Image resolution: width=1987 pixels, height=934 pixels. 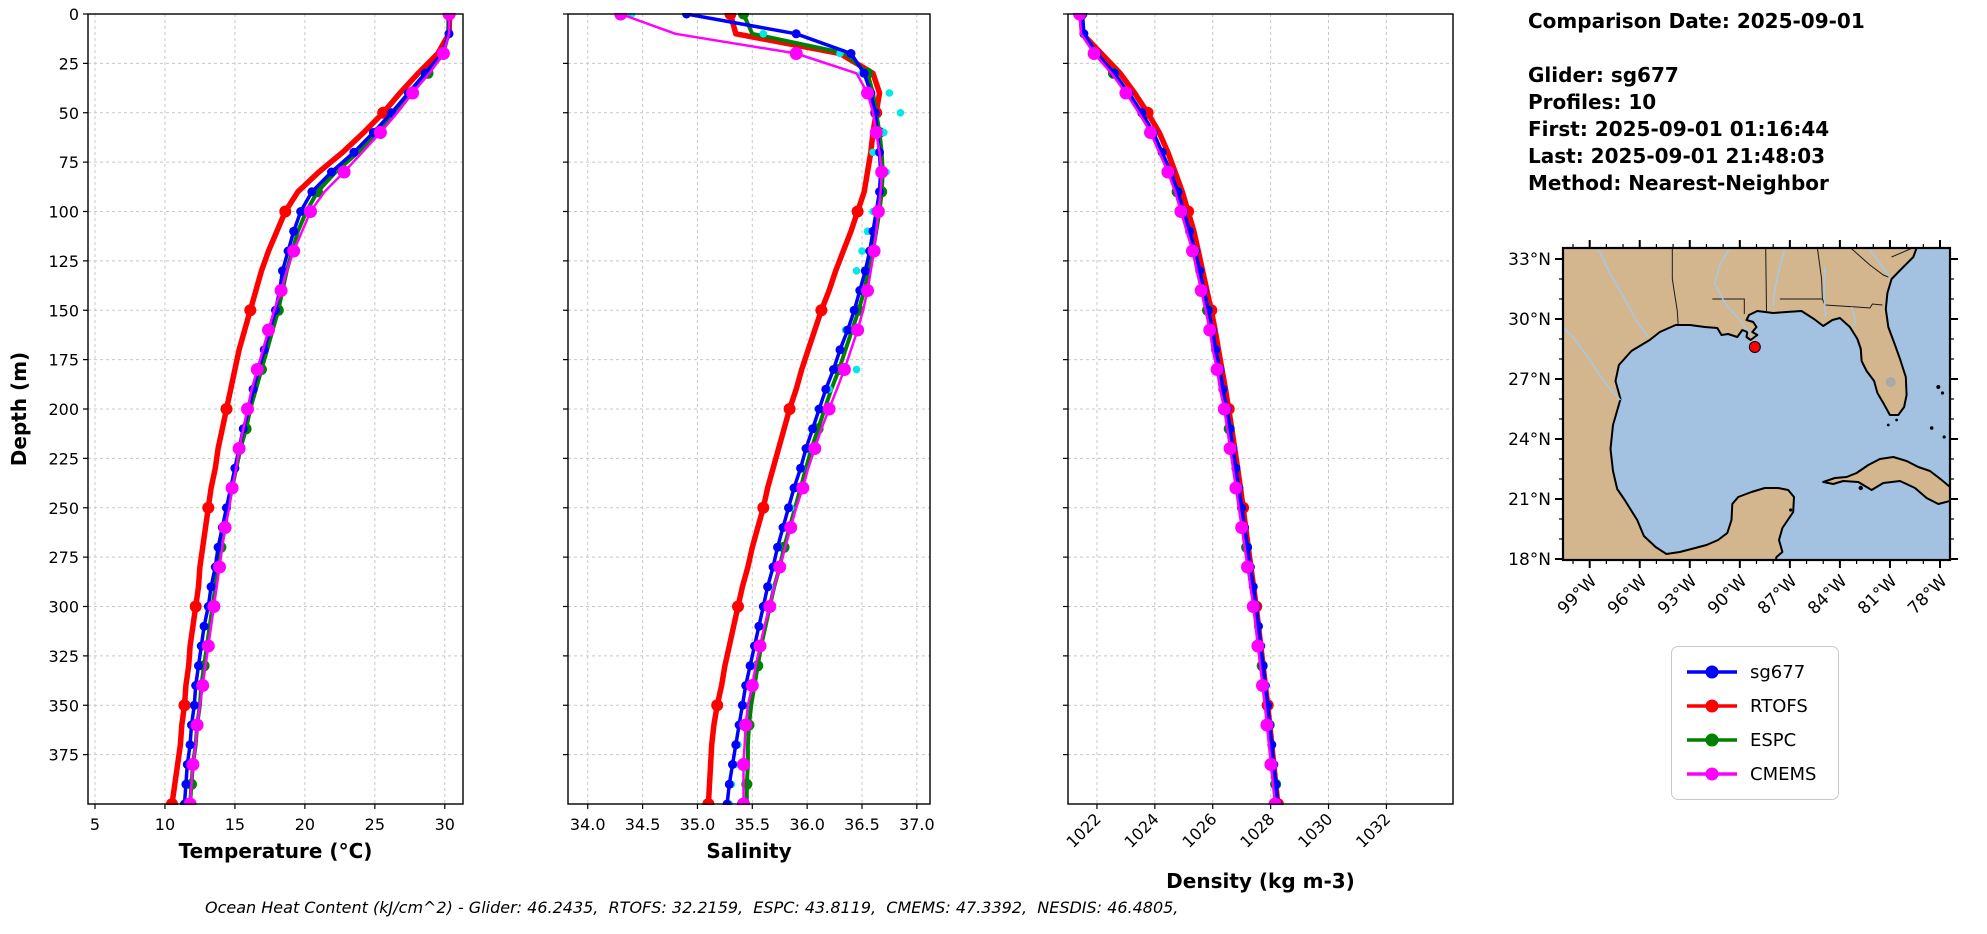 I want to click on legend-label: sg677, so click(x=1778, y=672).